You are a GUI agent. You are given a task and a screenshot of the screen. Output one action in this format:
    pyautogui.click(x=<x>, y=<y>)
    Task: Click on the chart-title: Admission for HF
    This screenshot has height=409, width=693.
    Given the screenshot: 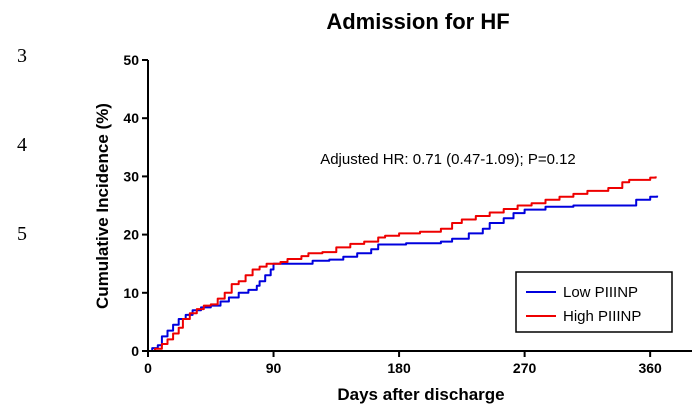 What is the action you would take?
    pyautogui.click(x=417, y=21)
    